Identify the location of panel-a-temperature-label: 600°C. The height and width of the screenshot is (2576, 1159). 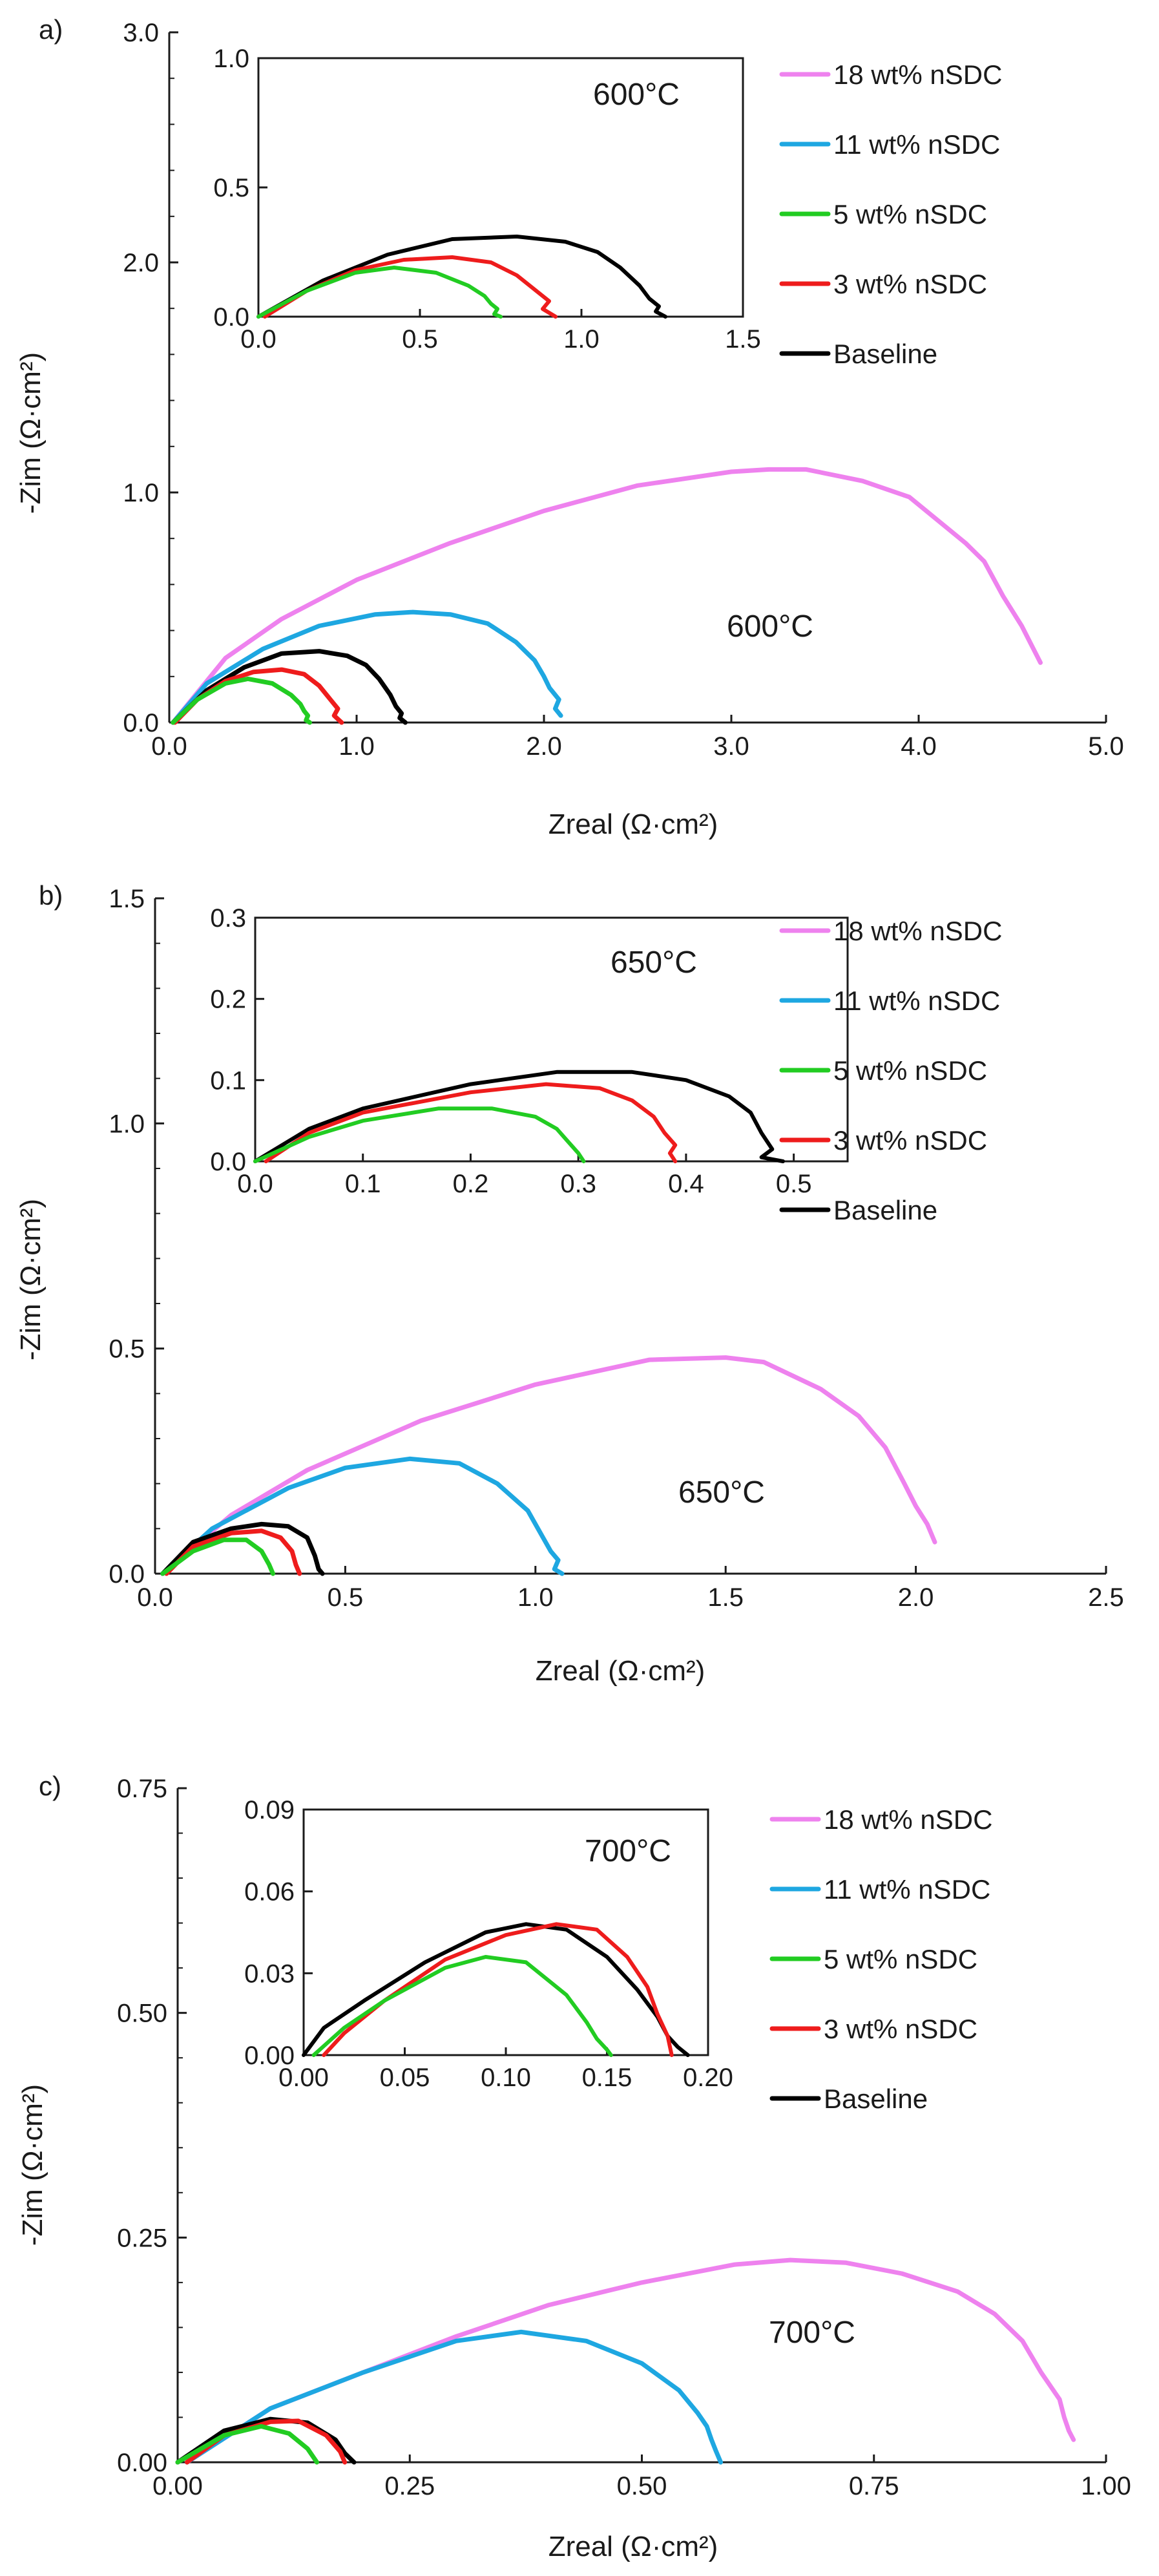
(770, 626).